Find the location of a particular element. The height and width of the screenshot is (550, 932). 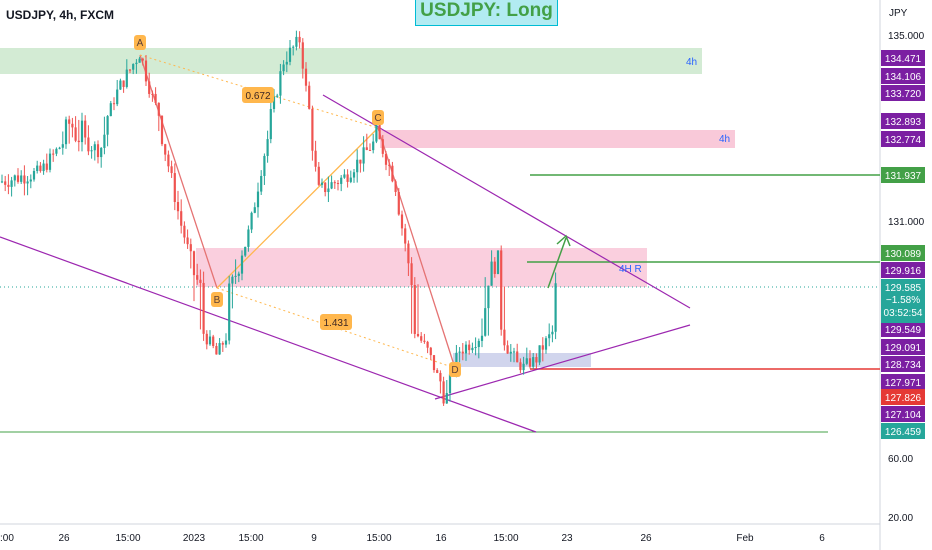

pattern-point-label: C is located at coordinates (377, 118).